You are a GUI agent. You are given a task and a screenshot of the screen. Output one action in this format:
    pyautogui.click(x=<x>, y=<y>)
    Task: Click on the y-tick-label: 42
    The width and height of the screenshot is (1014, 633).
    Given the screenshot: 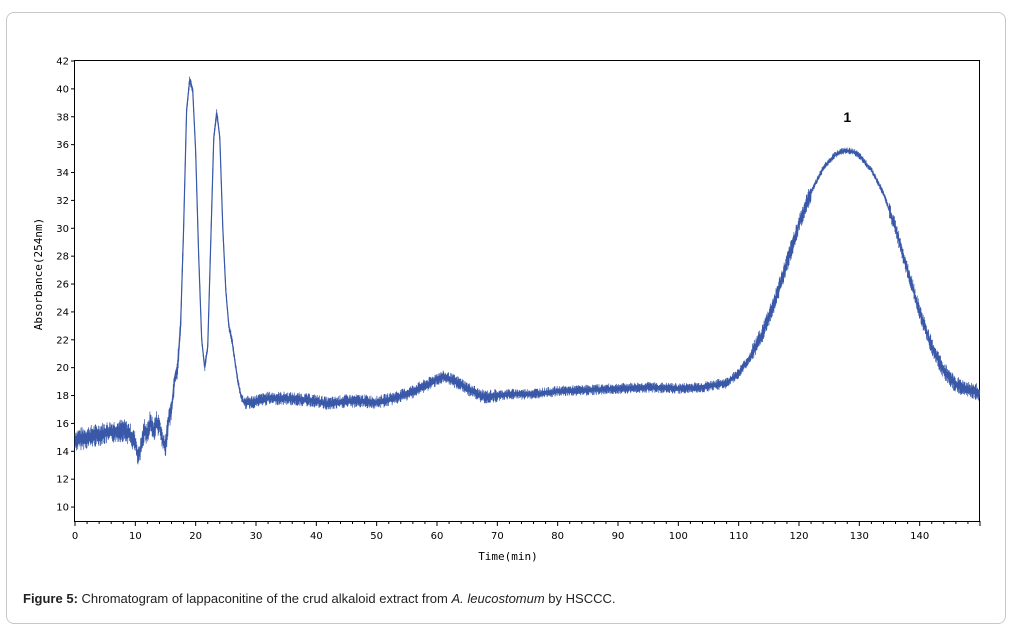 What is the action you would take?
    pyautogui.click(x=62, y=62)
    